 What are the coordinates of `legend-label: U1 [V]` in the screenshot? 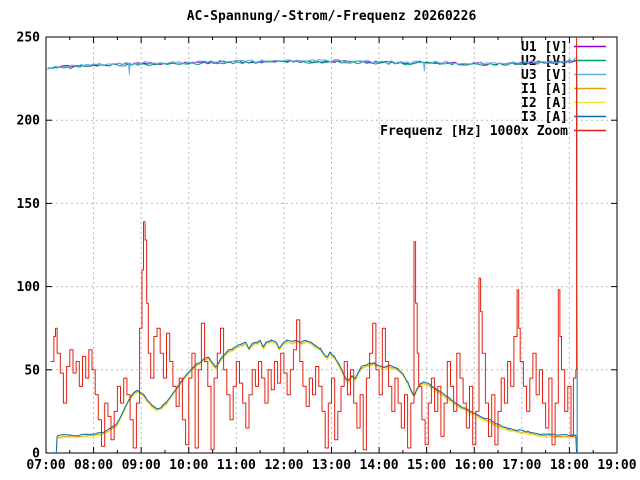 It's located at (544, 47).